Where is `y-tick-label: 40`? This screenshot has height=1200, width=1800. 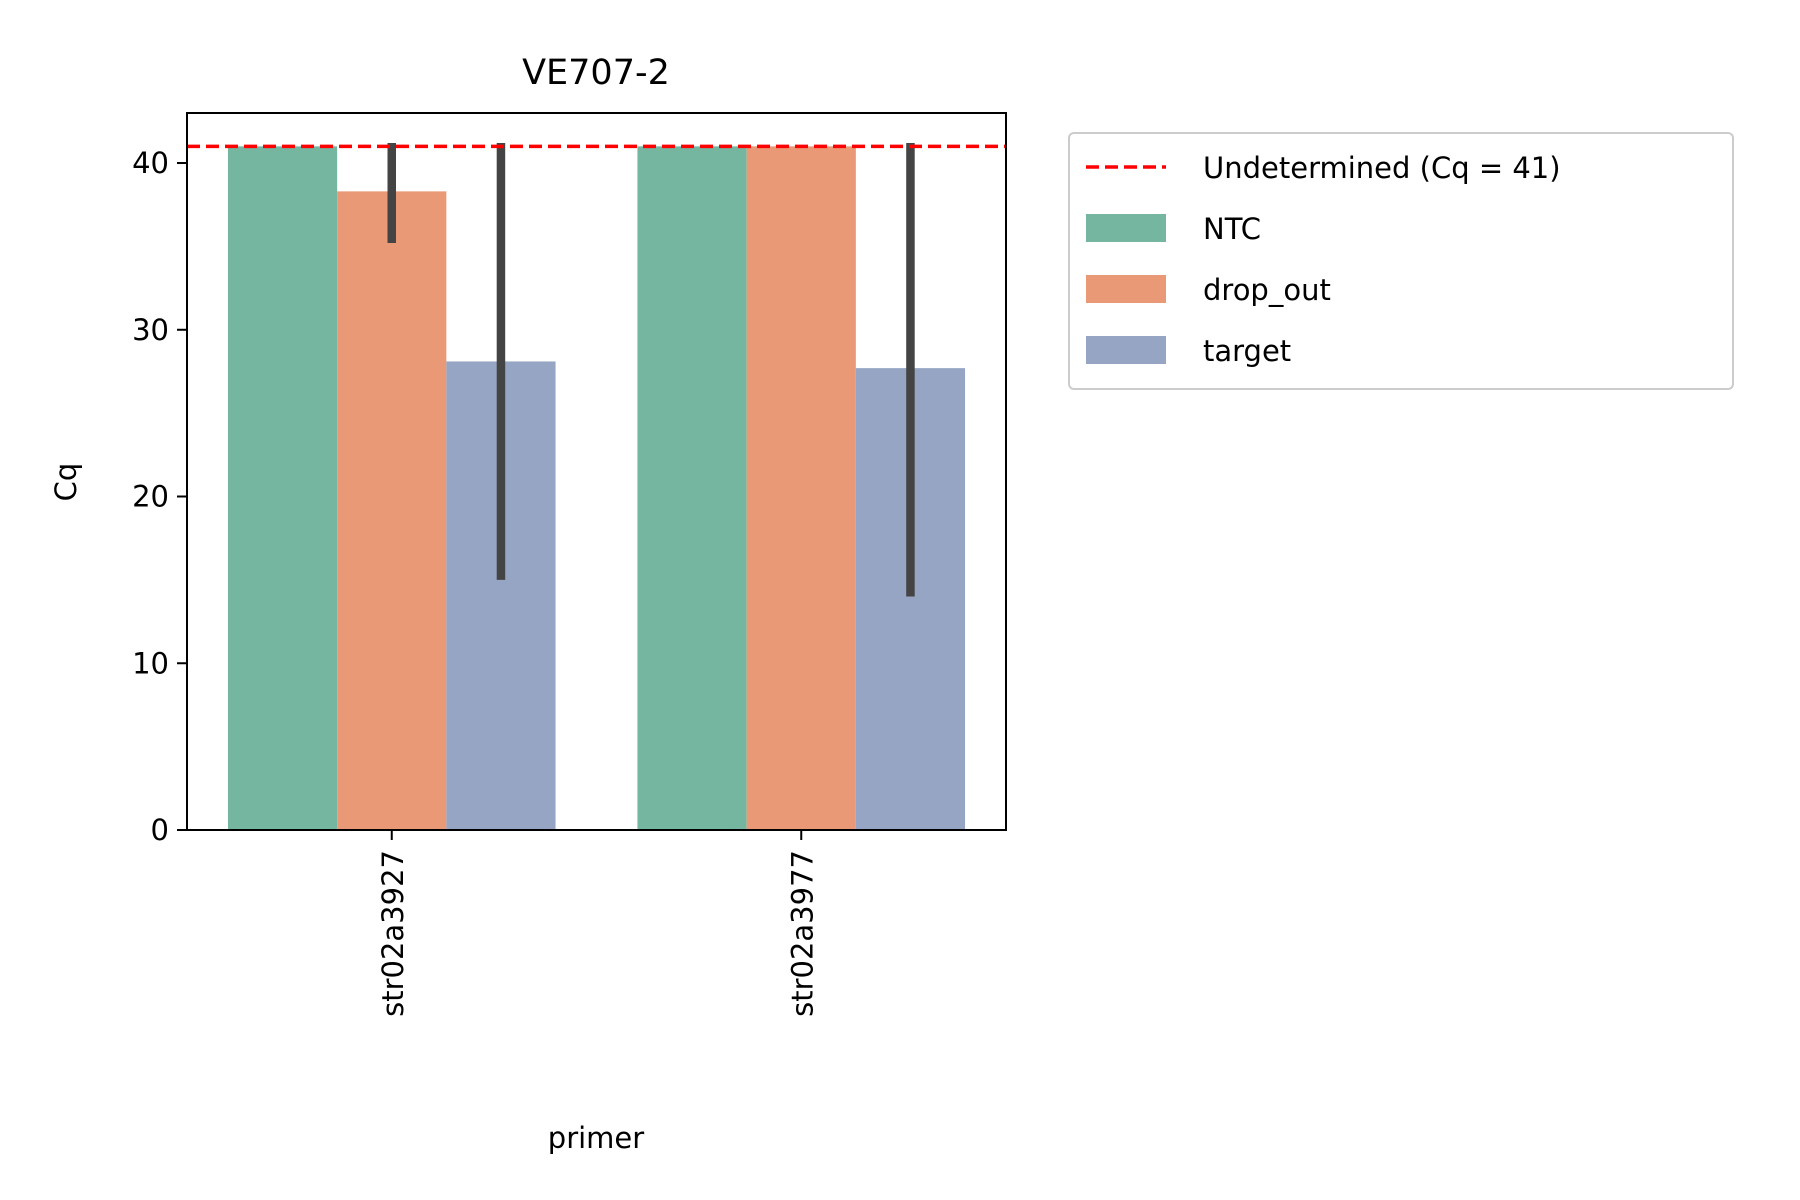
y-tick-label: 40 is located at coordinates (150, 163).